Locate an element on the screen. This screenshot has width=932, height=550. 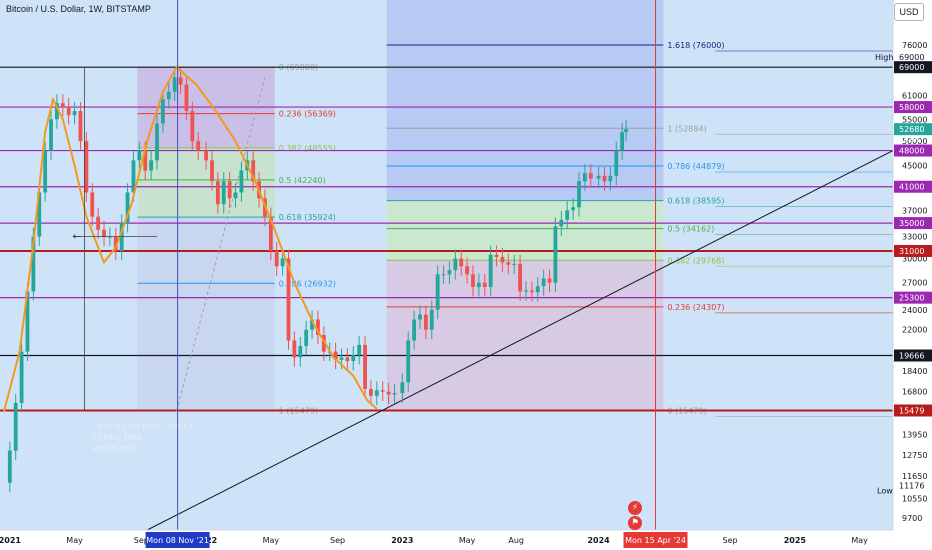
y-tick-label: 37000 is located at coordinates (914, 210).